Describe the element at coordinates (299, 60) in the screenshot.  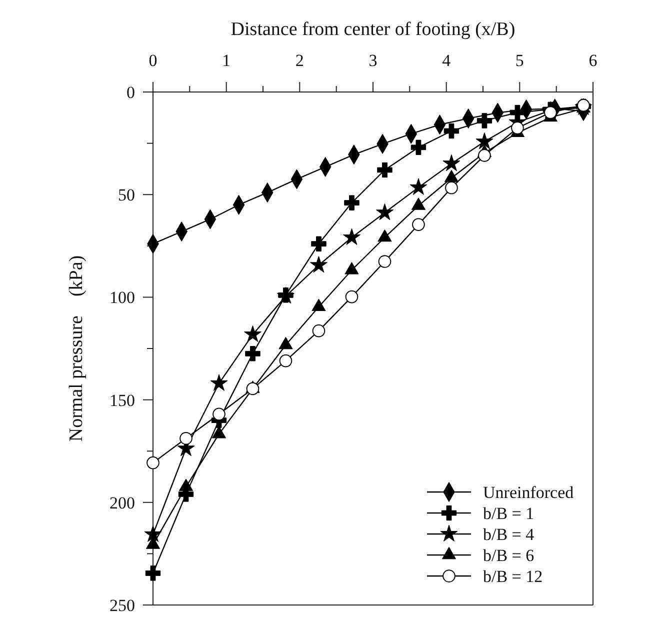
I see `x-tick-label: 2` at that location.